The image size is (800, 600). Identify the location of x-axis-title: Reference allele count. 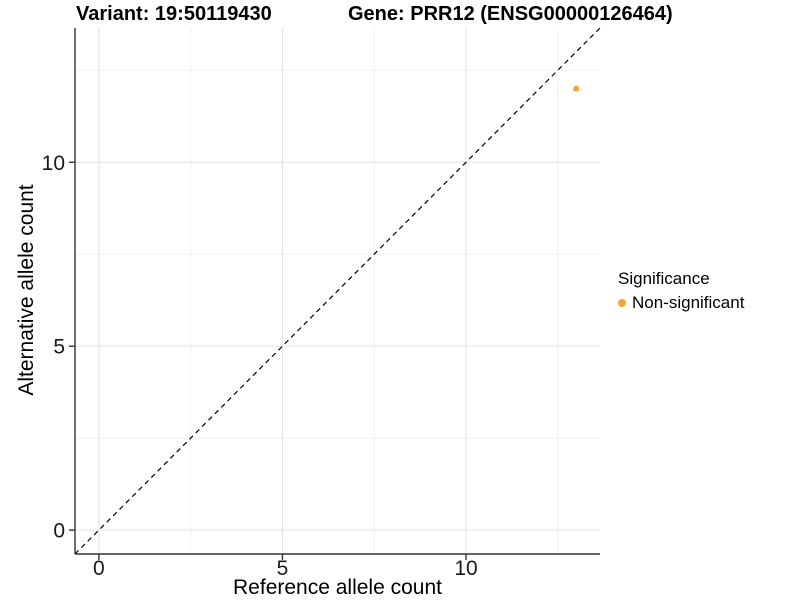
(337, 587).